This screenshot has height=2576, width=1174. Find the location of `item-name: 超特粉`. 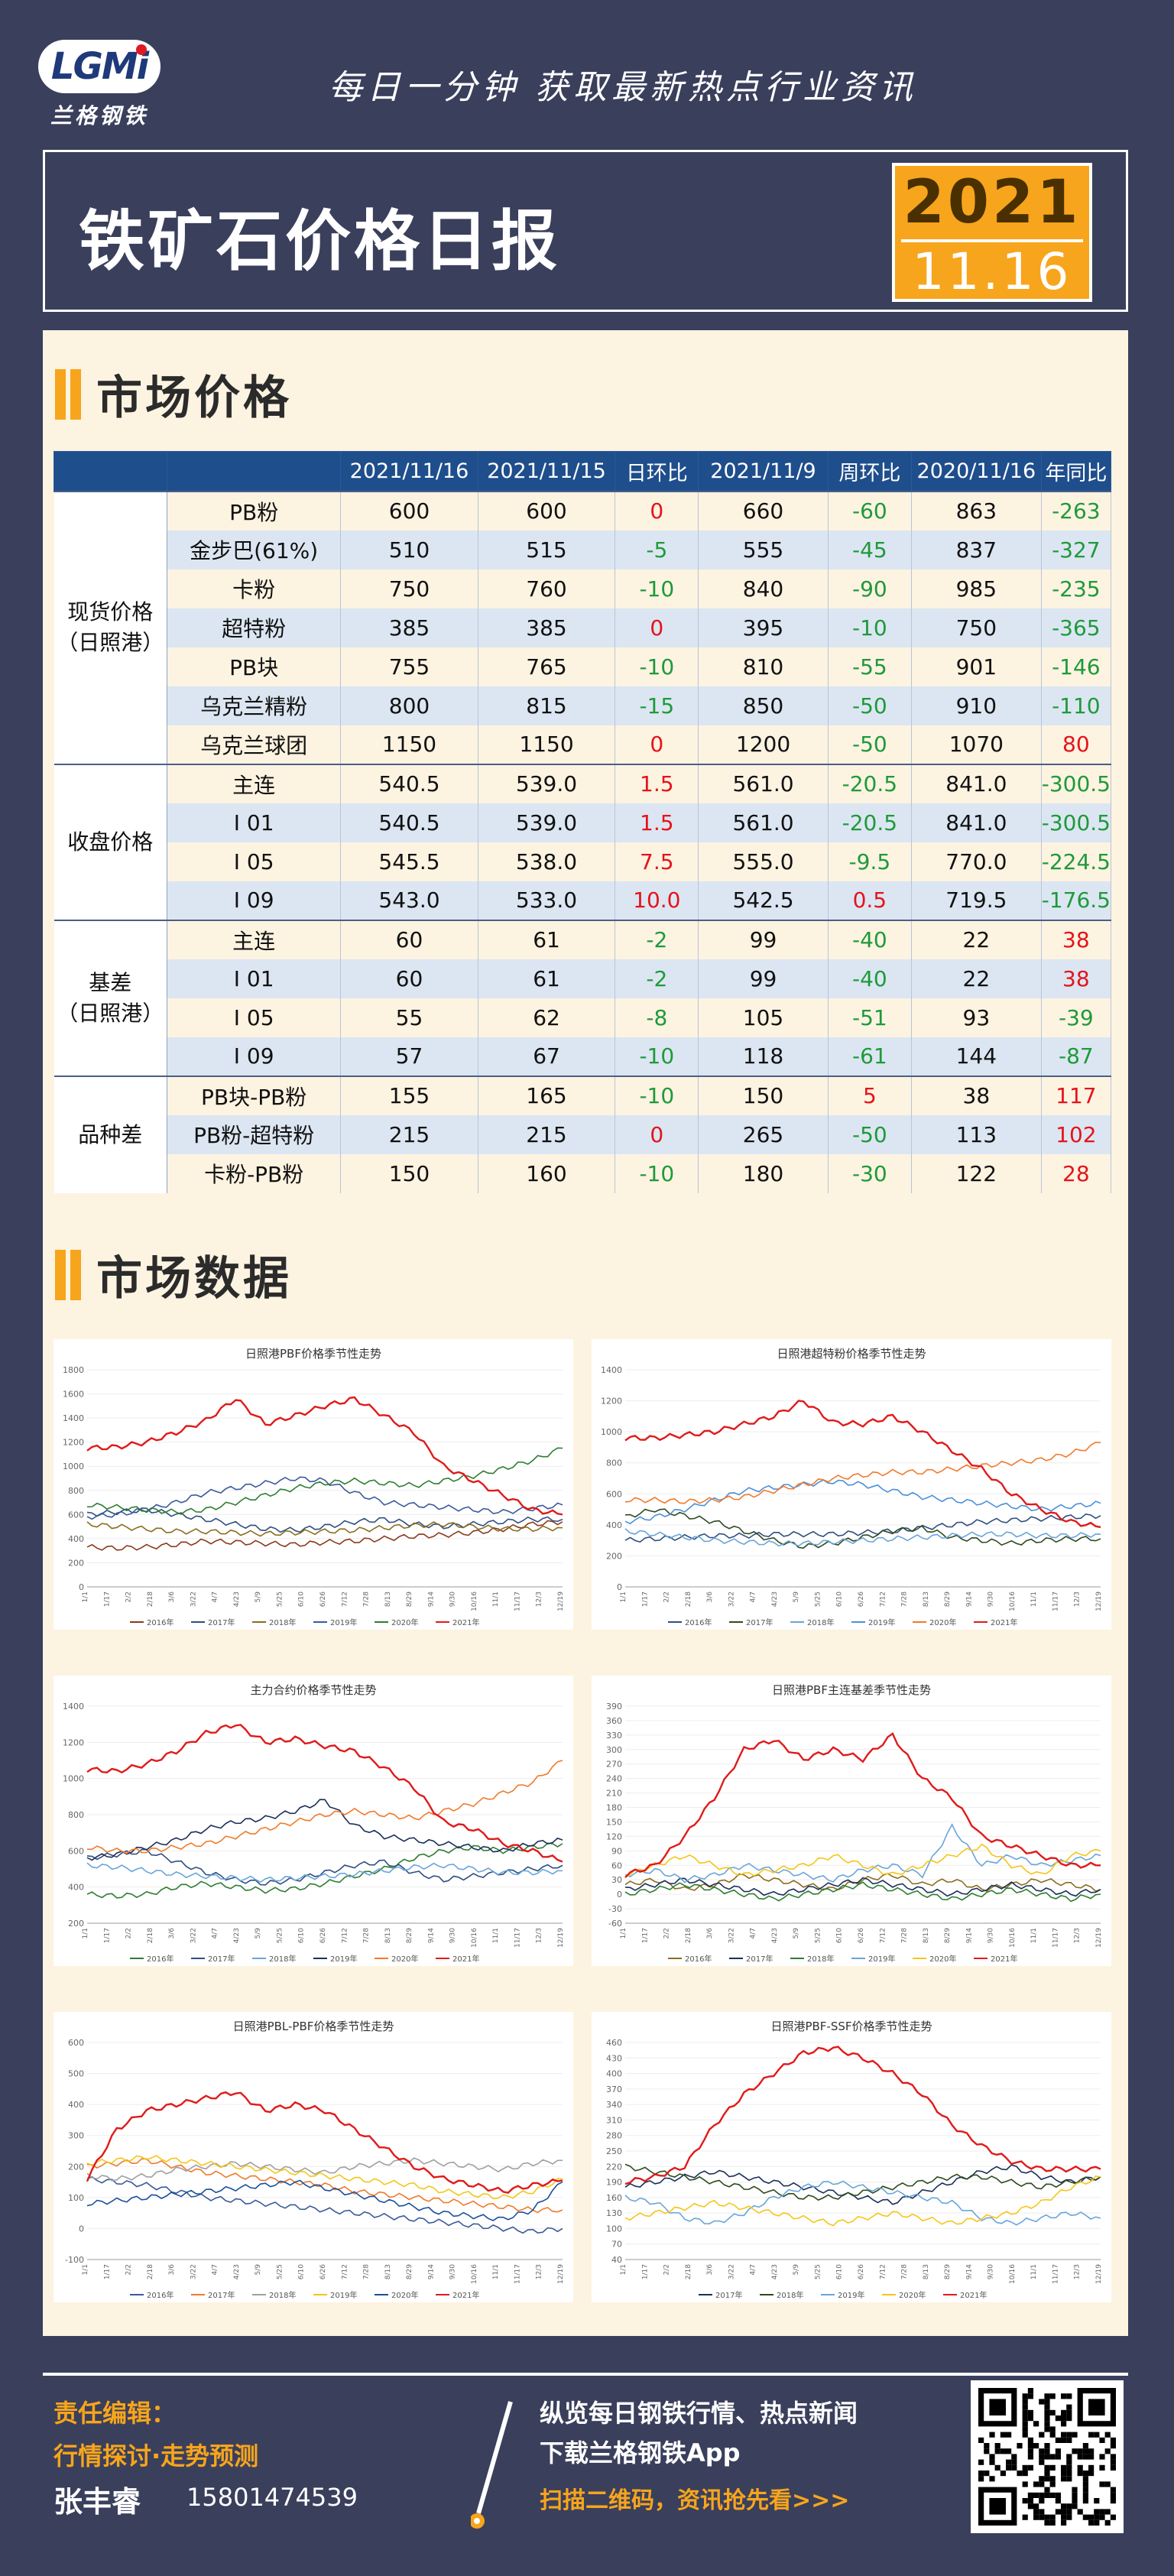

item-name: 超特粉 is located at coordinates (254, 627).